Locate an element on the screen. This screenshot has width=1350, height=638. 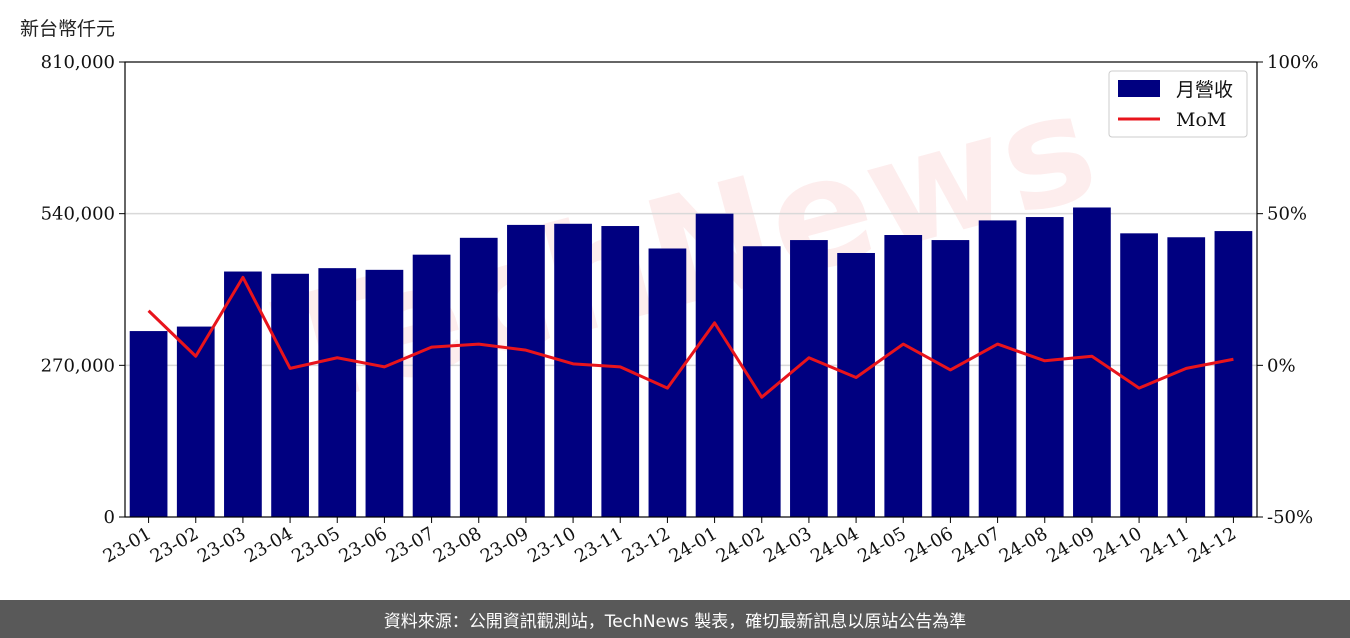
x-tick-label: 24-01 is located at coordinates (693, 545).